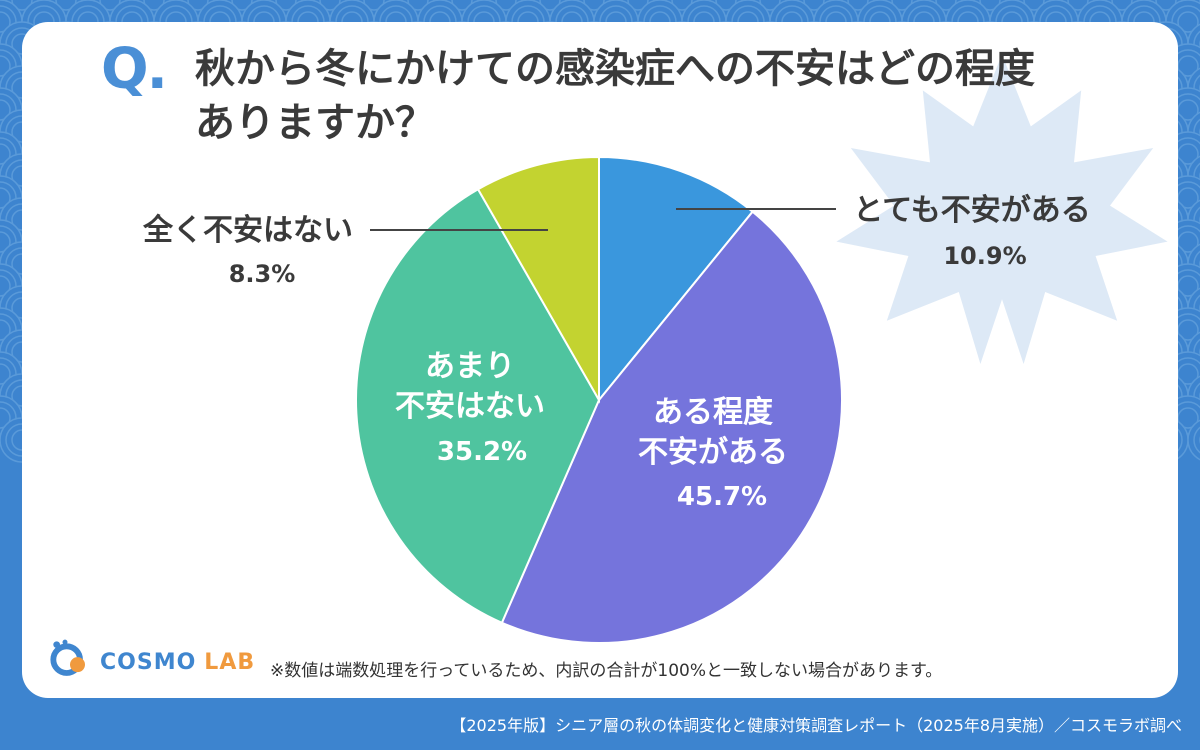 This screenshot has height=750, width=1200. What do you see at coordinates (722, 497) in the screenshot?
I see `pct-somewhat-anxious: 45.7%` at bounding box center [722, 497].